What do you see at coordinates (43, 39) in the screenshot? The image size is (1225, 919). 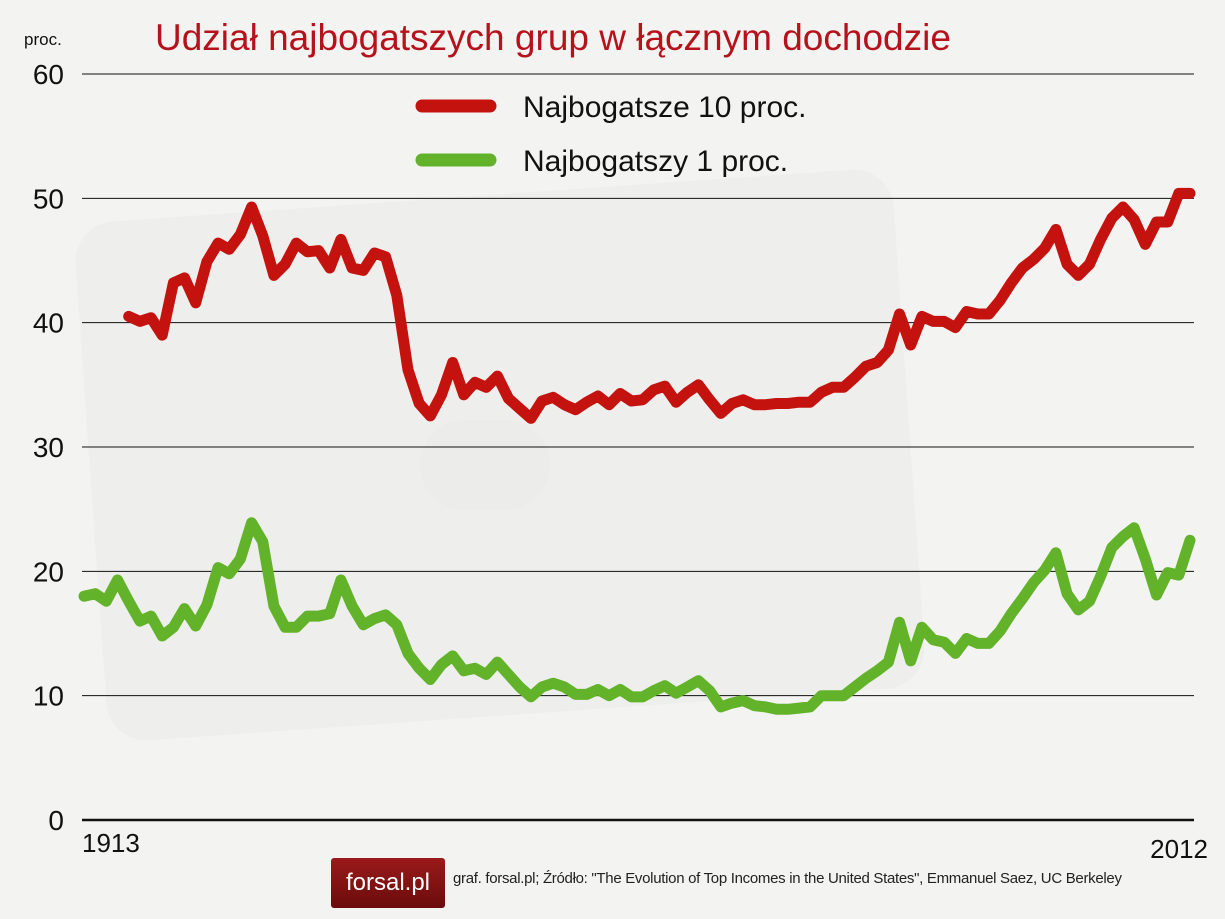 I see `y-axis-unit-label: proc.` at bounding box center [43, 39].